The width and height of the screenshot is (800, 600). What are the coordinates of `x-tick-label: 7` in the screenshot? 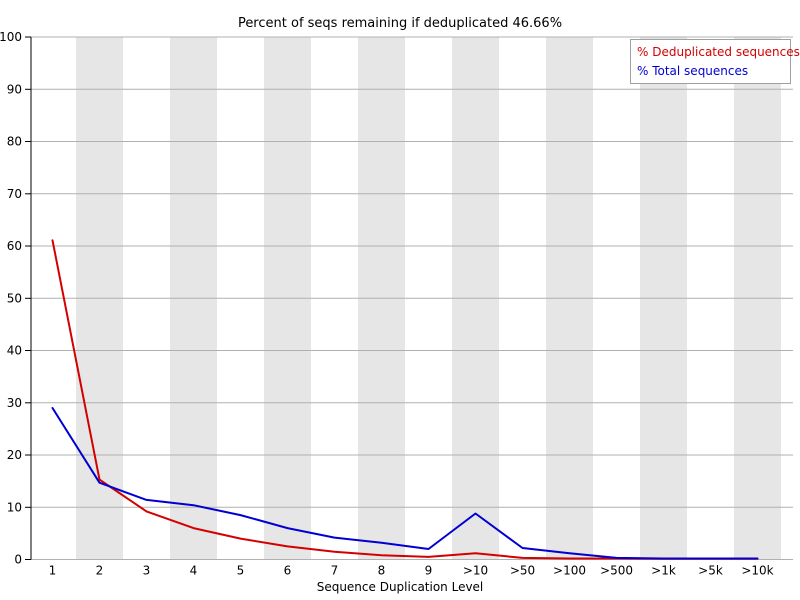 It's located at (335, 571).